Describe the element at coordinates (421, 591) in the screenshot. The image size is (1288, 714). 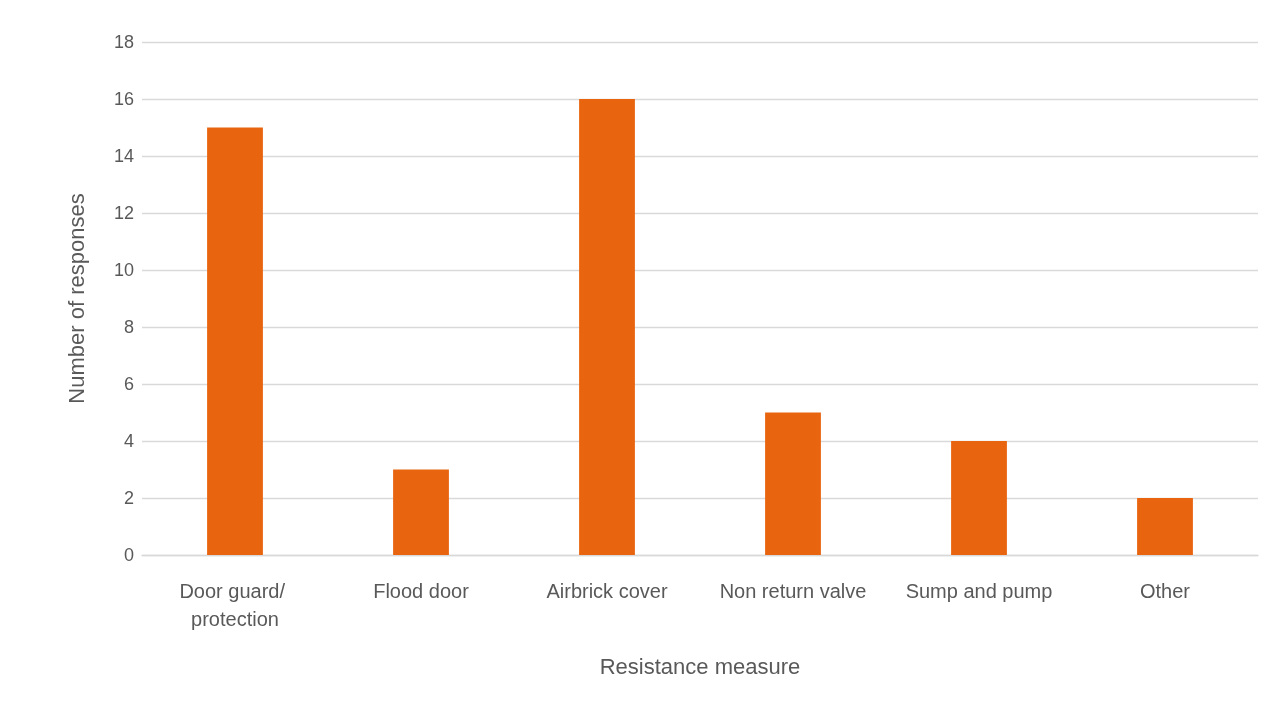
I see `x-tick-label: Flood door` at that location.